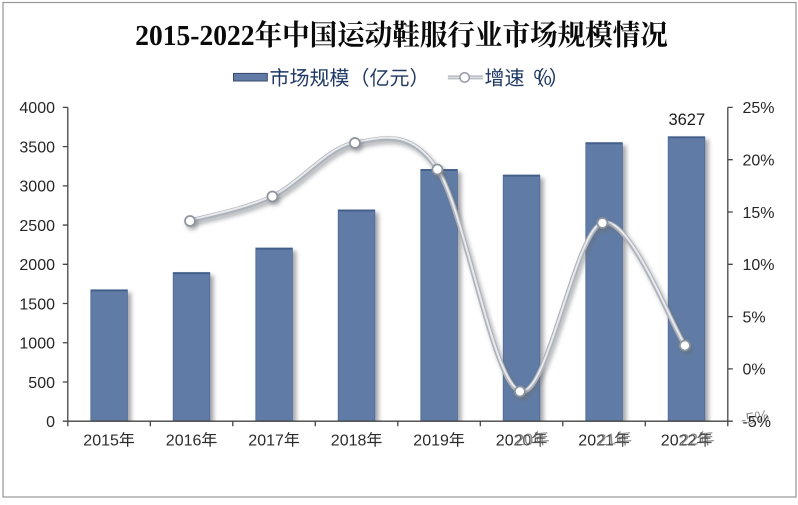 This screenshot has width=798, height=505. Describe the element at coordinates (37, 265) in the screenshot. I see `svg-text: 2000` at that location.